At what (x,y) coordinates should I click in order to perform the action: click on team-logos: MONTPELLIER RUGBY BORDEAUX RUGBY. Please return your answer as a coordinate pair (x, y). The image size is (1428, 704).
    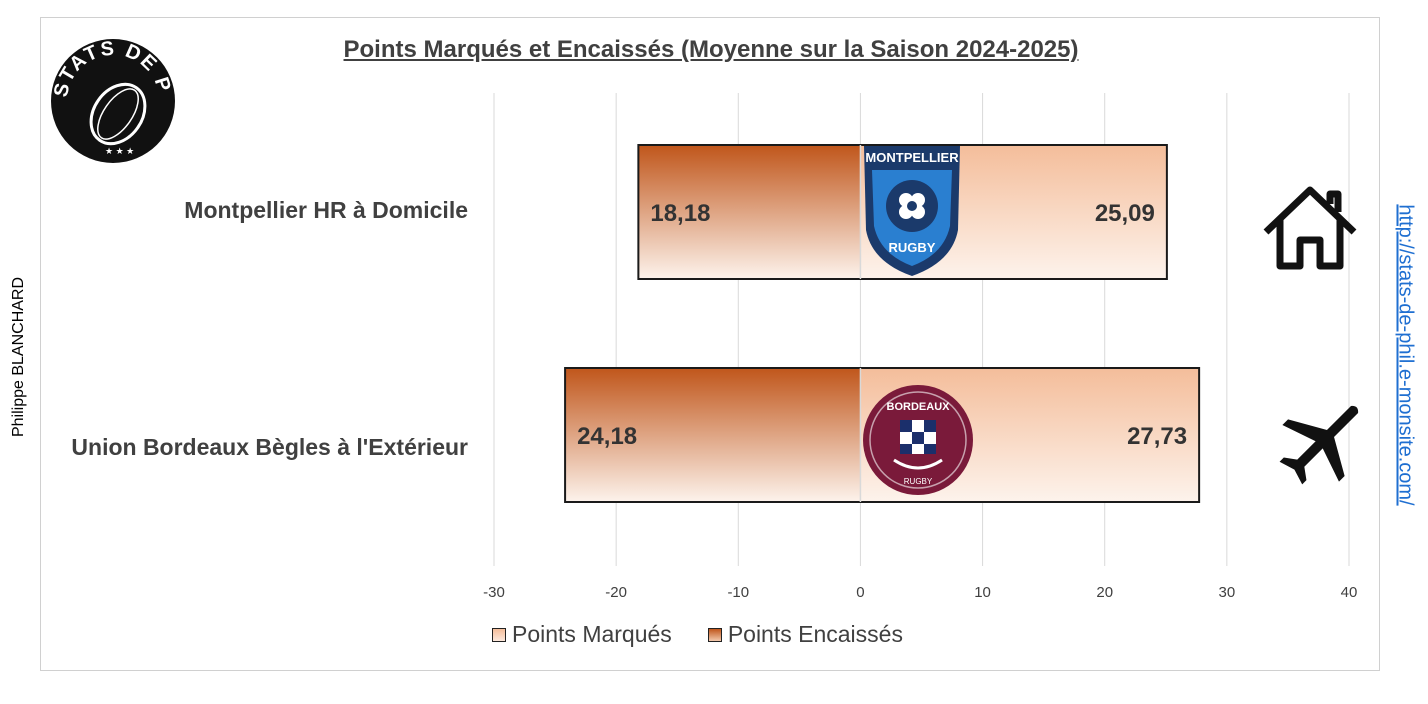
    Looking at the image, I should click on (918, 320).